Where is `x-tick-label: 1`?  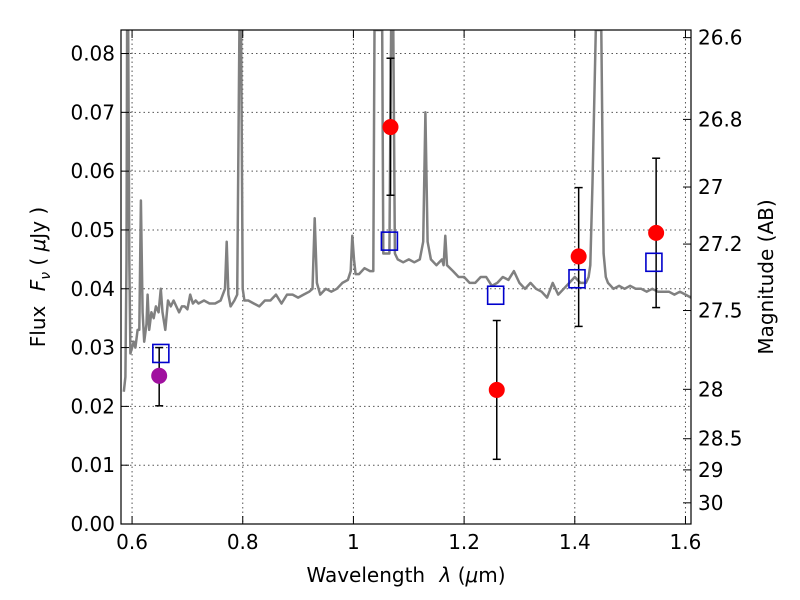 x-tick-label: 1 is located at coordinates (353, 542).